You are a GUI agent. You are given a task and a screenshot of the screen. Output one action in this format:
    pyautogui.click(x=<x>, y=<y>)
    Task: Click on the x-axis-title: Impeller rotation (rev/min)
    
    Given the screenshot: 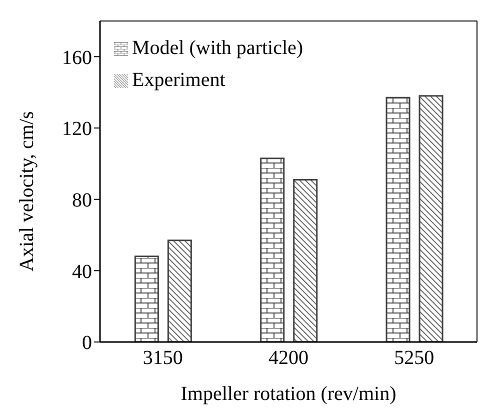 What is the action you would take?
    pyautogui.click(x=288, y=394)
    